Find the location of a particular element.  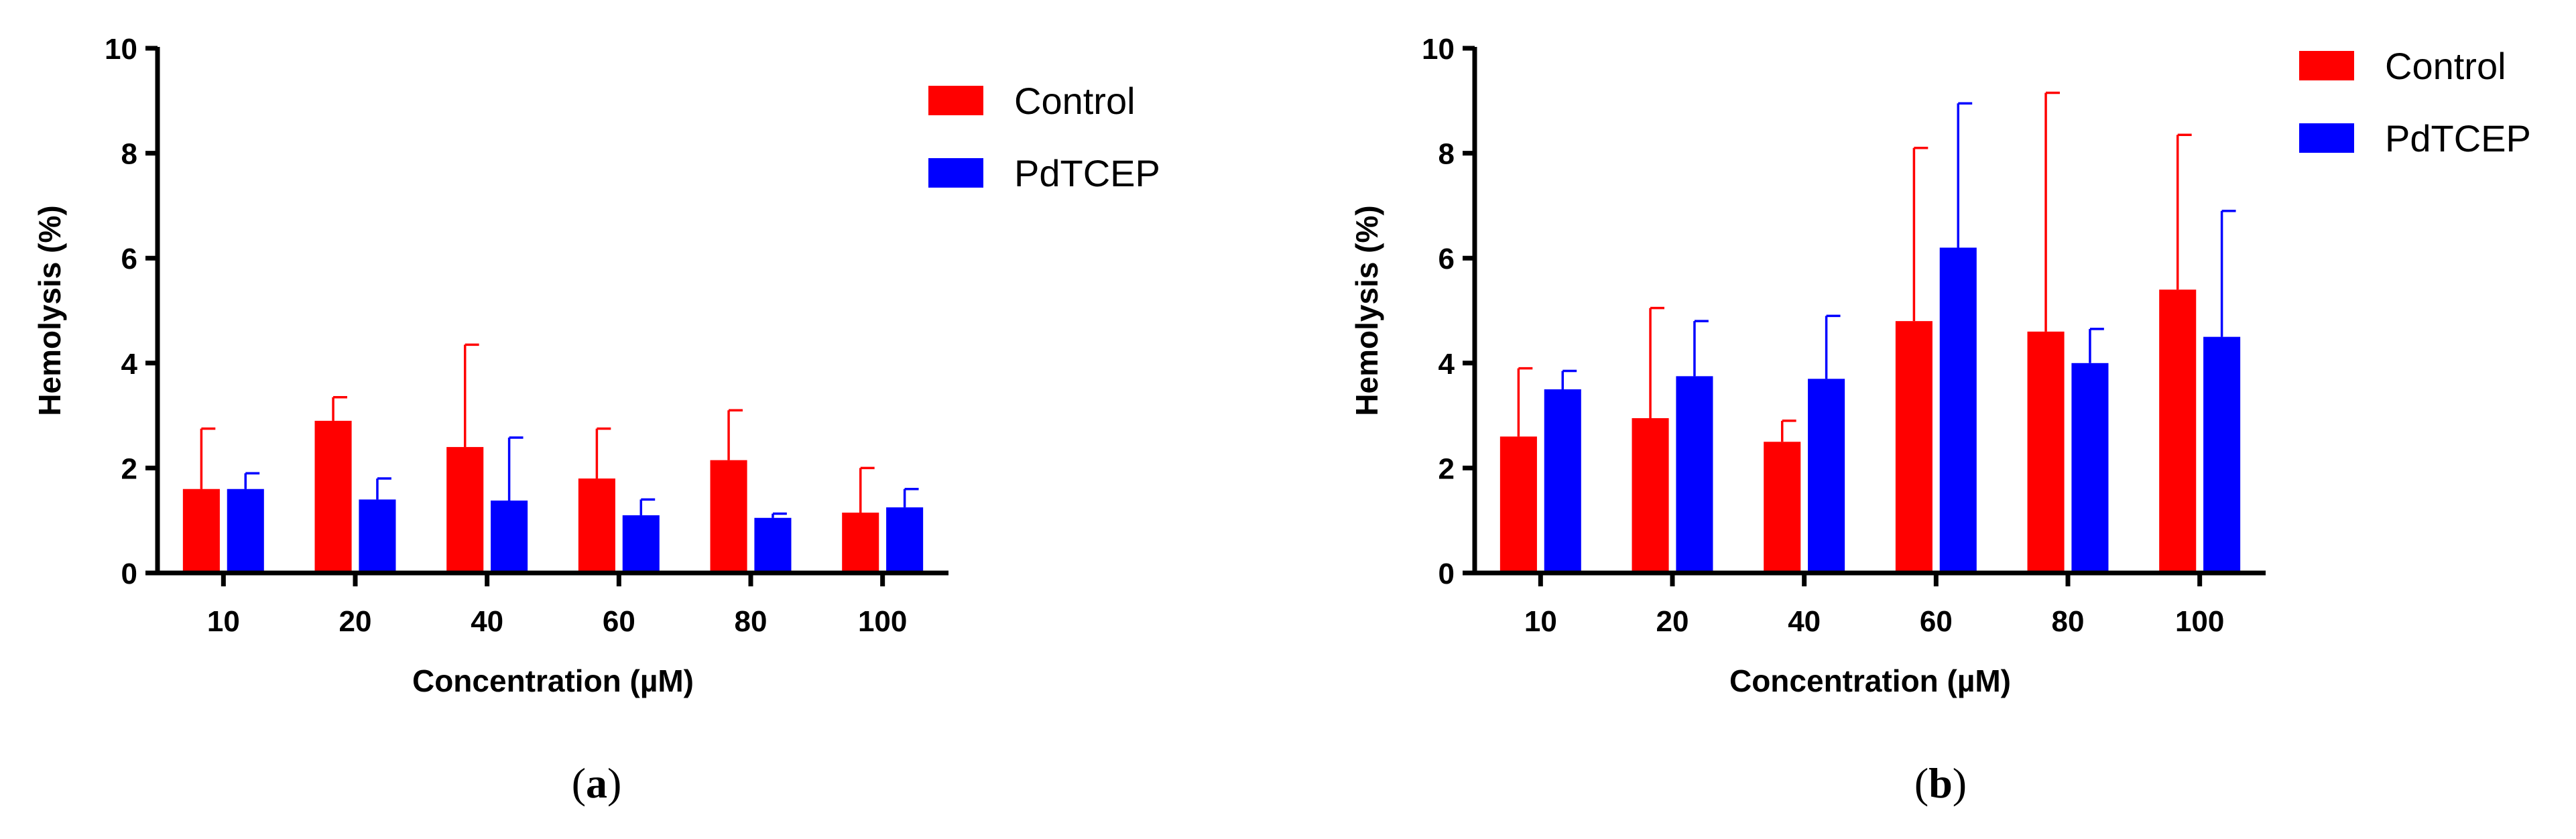

caption-letter: a is located at coordinates (597, 783).